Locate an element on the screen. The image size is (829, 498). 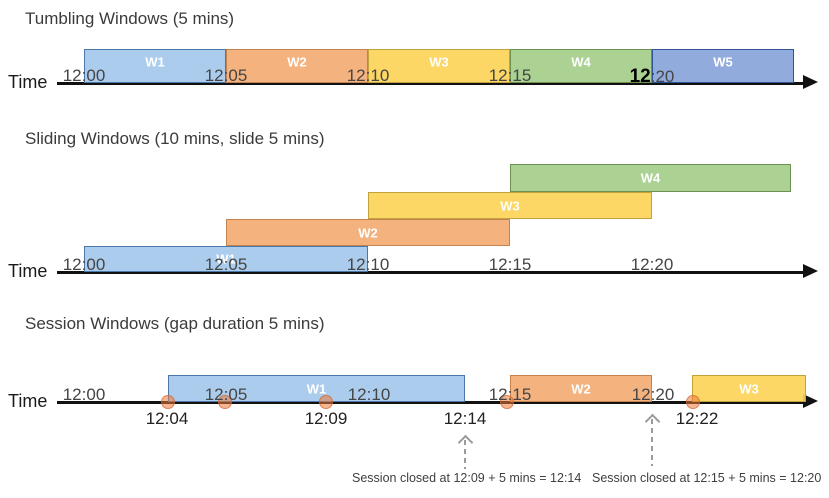
event-time-label: 12:14 is located at coordinates (465, 418).